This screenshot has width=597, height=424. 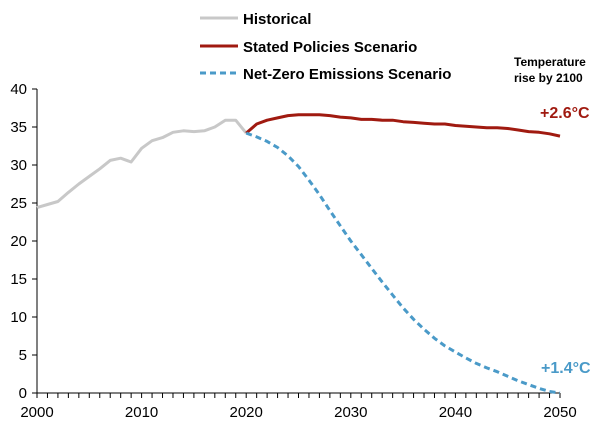 I want to click on legend-label-net-zero: Net-Zero Emissions Scenario, so click(x=347, y=74).